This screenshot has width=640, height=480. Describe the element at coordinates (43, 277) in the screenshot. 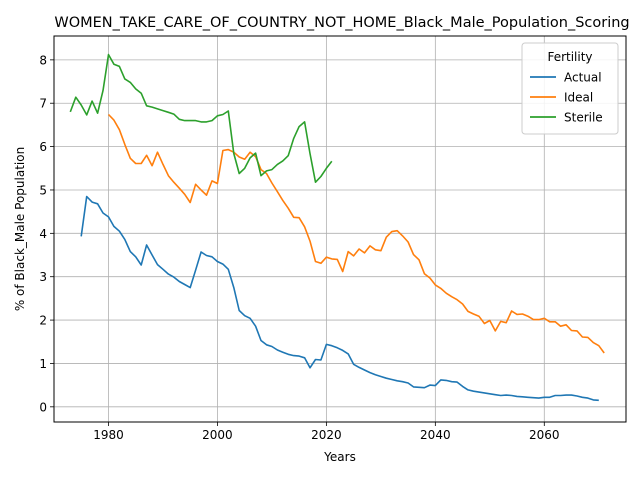

I see `y-tick-label: 3` at that location.